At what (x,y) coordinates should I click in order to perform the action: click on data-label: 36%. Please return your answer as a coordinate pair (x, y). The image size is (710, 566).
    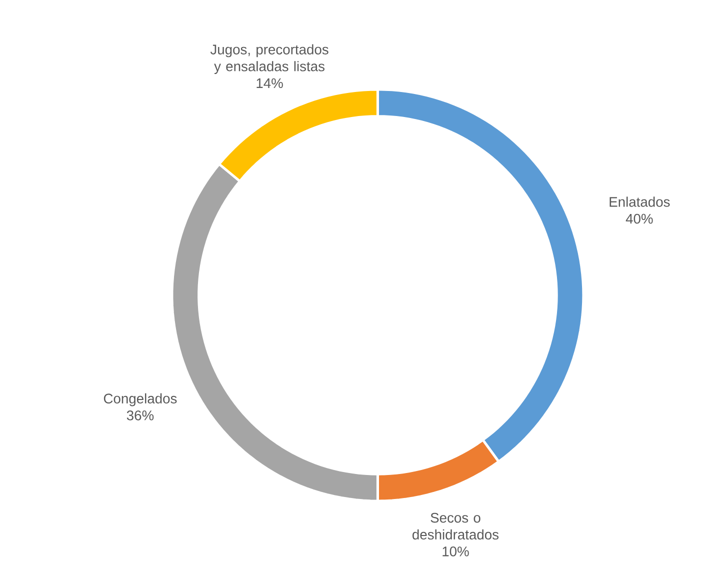
    Looking at the image, I should click on (140, 415).